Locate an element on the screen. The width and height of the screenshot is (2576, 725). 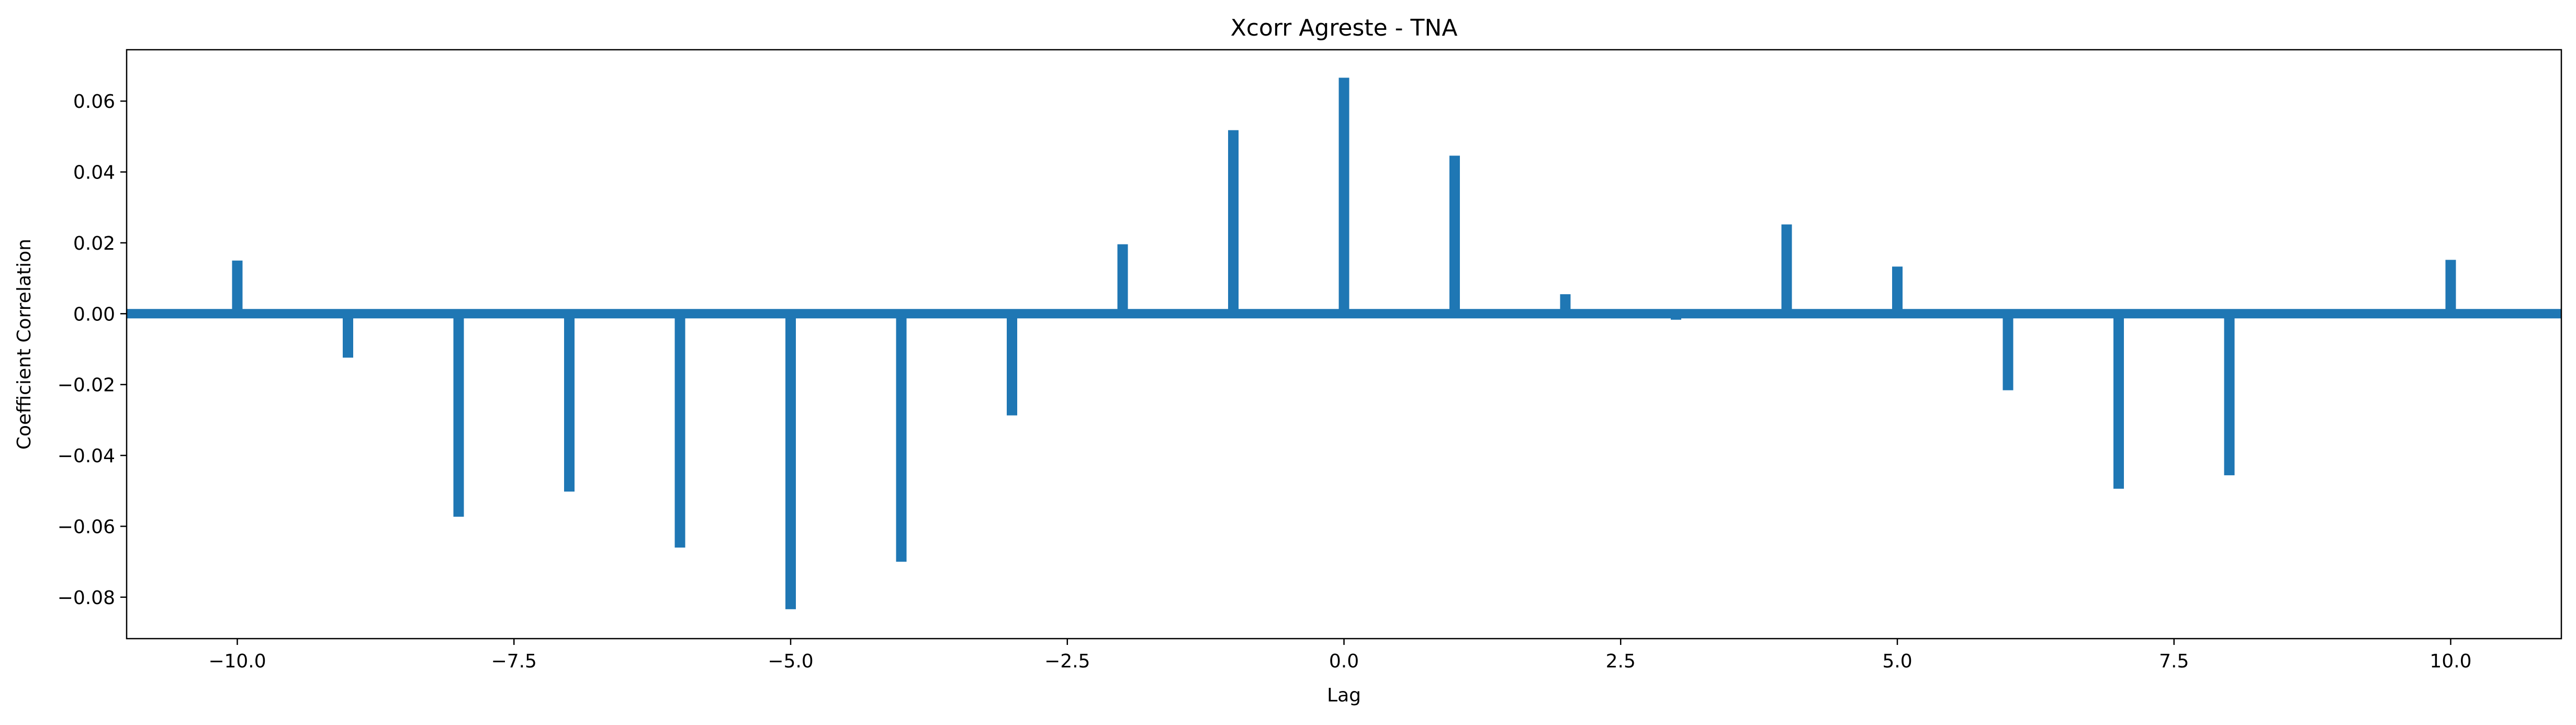
y-tick-label: 0.00 is located at coordinates (94, 315).